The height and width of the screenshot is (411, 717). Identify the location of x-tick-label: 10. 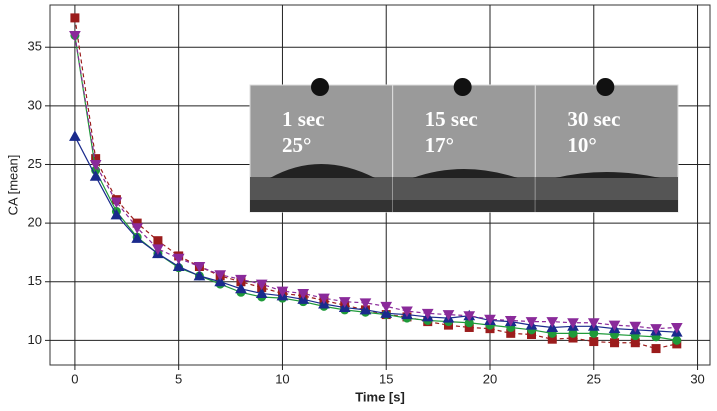
(282, 378).